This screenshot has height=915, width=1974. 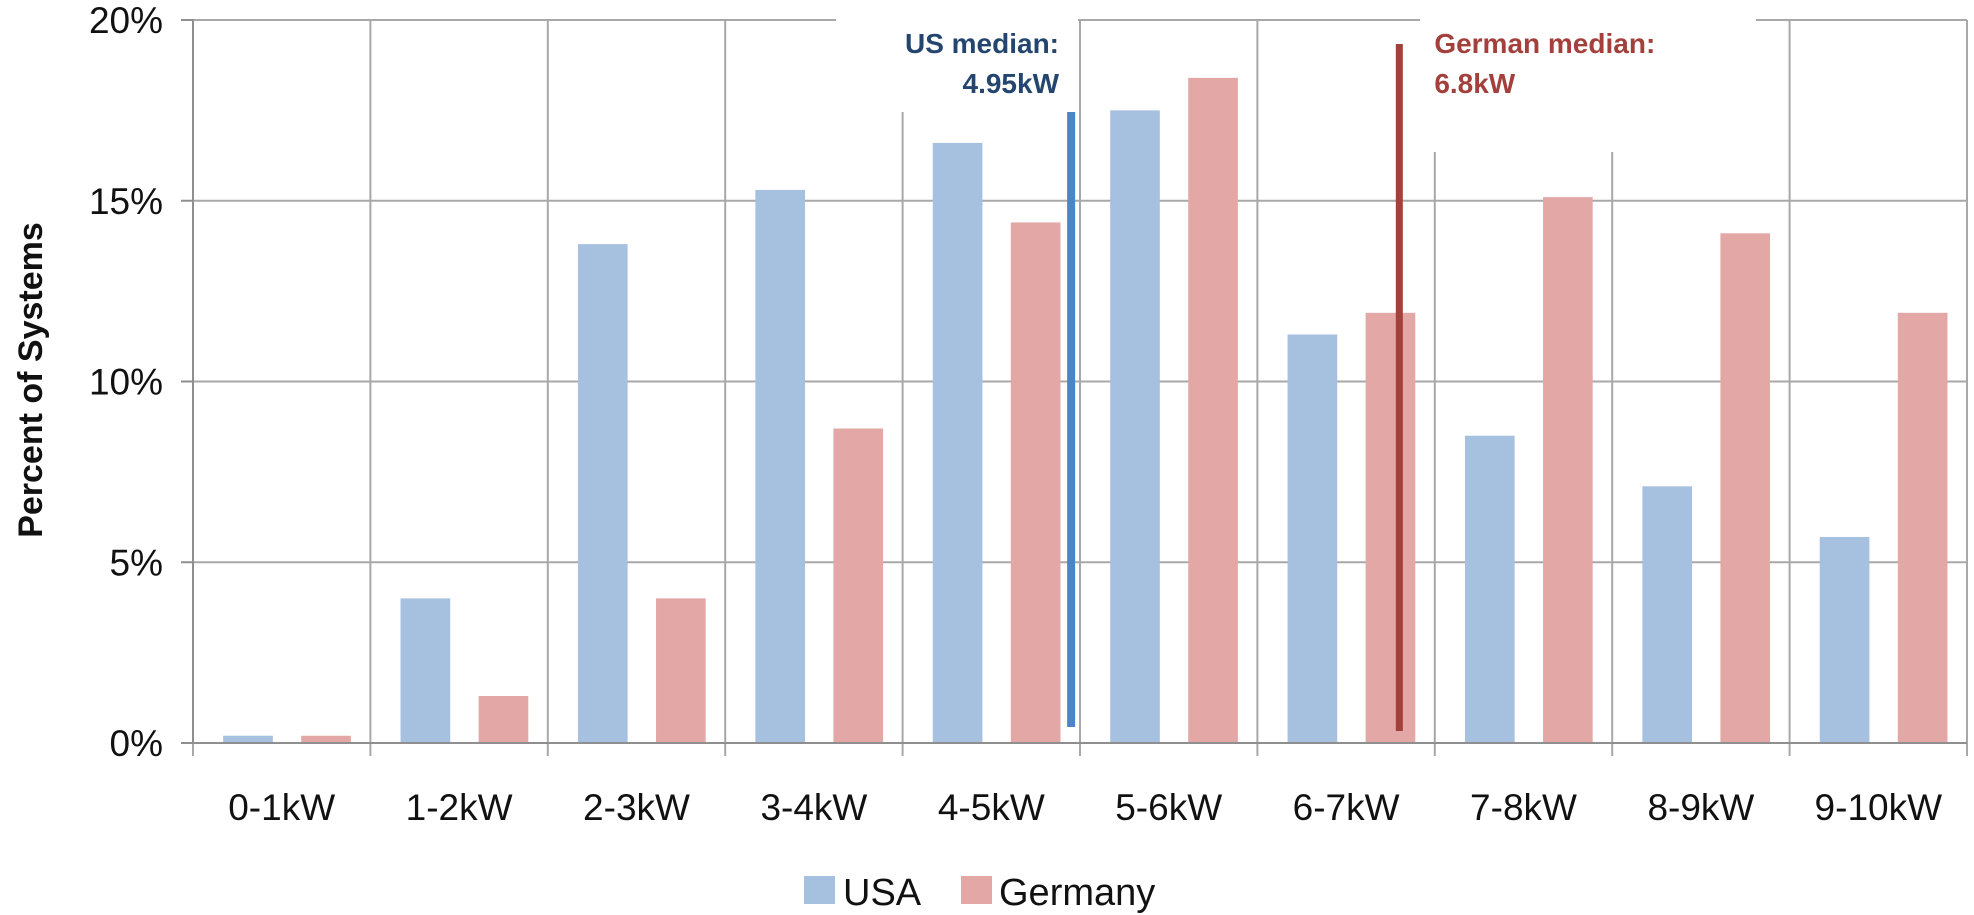 I want to click on x-tick-label: 4-5kW, so click(x=991, y=807).